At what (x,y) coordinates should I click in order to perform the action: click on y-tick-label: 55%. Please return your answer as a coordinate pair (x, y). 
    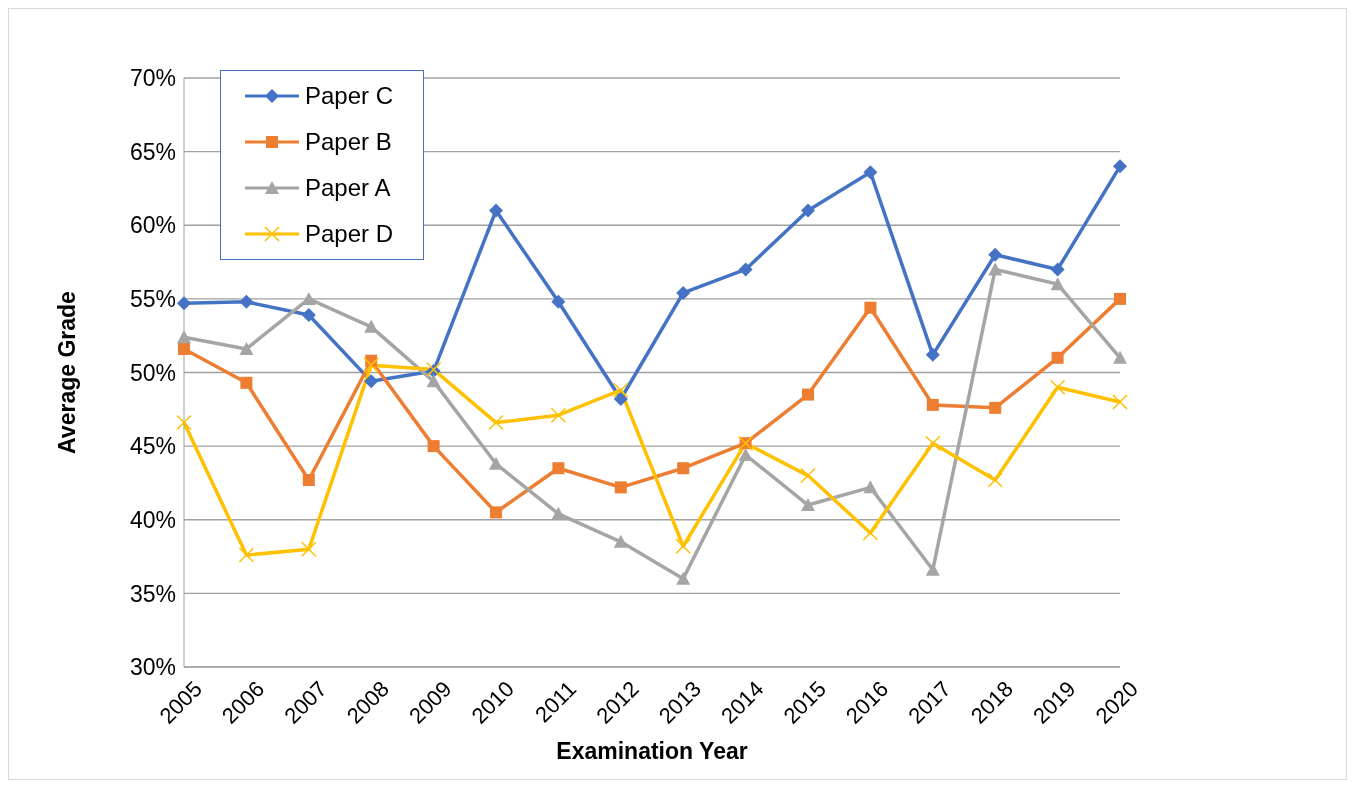
    Looking at the image, I should click on (152, 299).